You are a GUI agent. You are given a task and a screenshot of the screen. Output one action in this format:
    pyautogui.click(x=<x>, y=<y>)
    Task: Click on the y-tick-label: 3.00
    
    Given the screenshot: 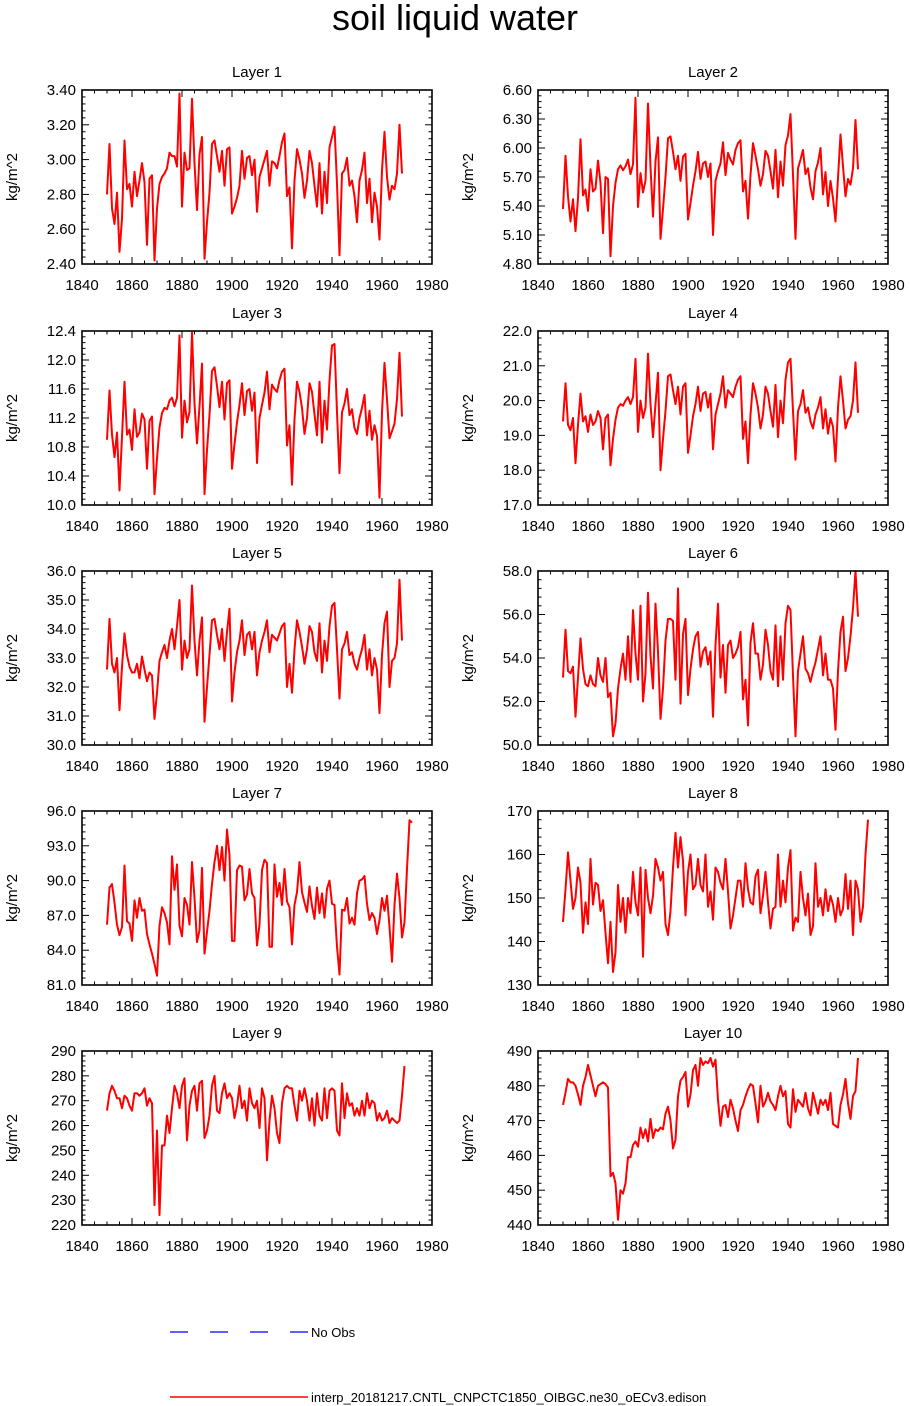 What is the action you would take?
    pyautogui.click(x=61, y=160)
    